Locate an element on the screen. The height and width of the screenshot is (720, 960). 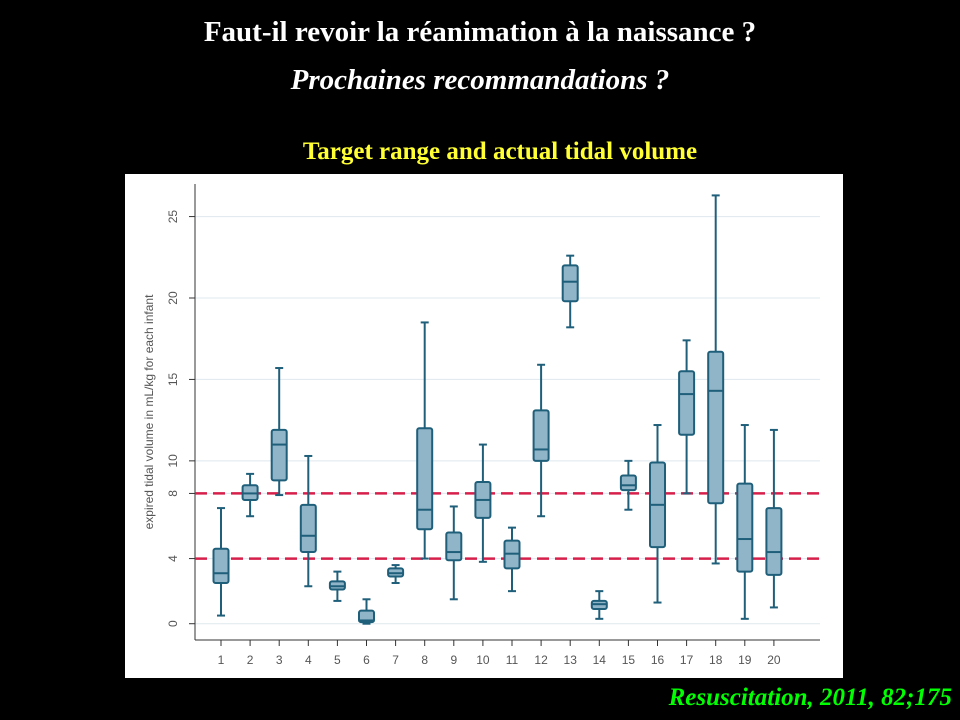
x-tick-label: 10 is located at coordinates (483, 660).